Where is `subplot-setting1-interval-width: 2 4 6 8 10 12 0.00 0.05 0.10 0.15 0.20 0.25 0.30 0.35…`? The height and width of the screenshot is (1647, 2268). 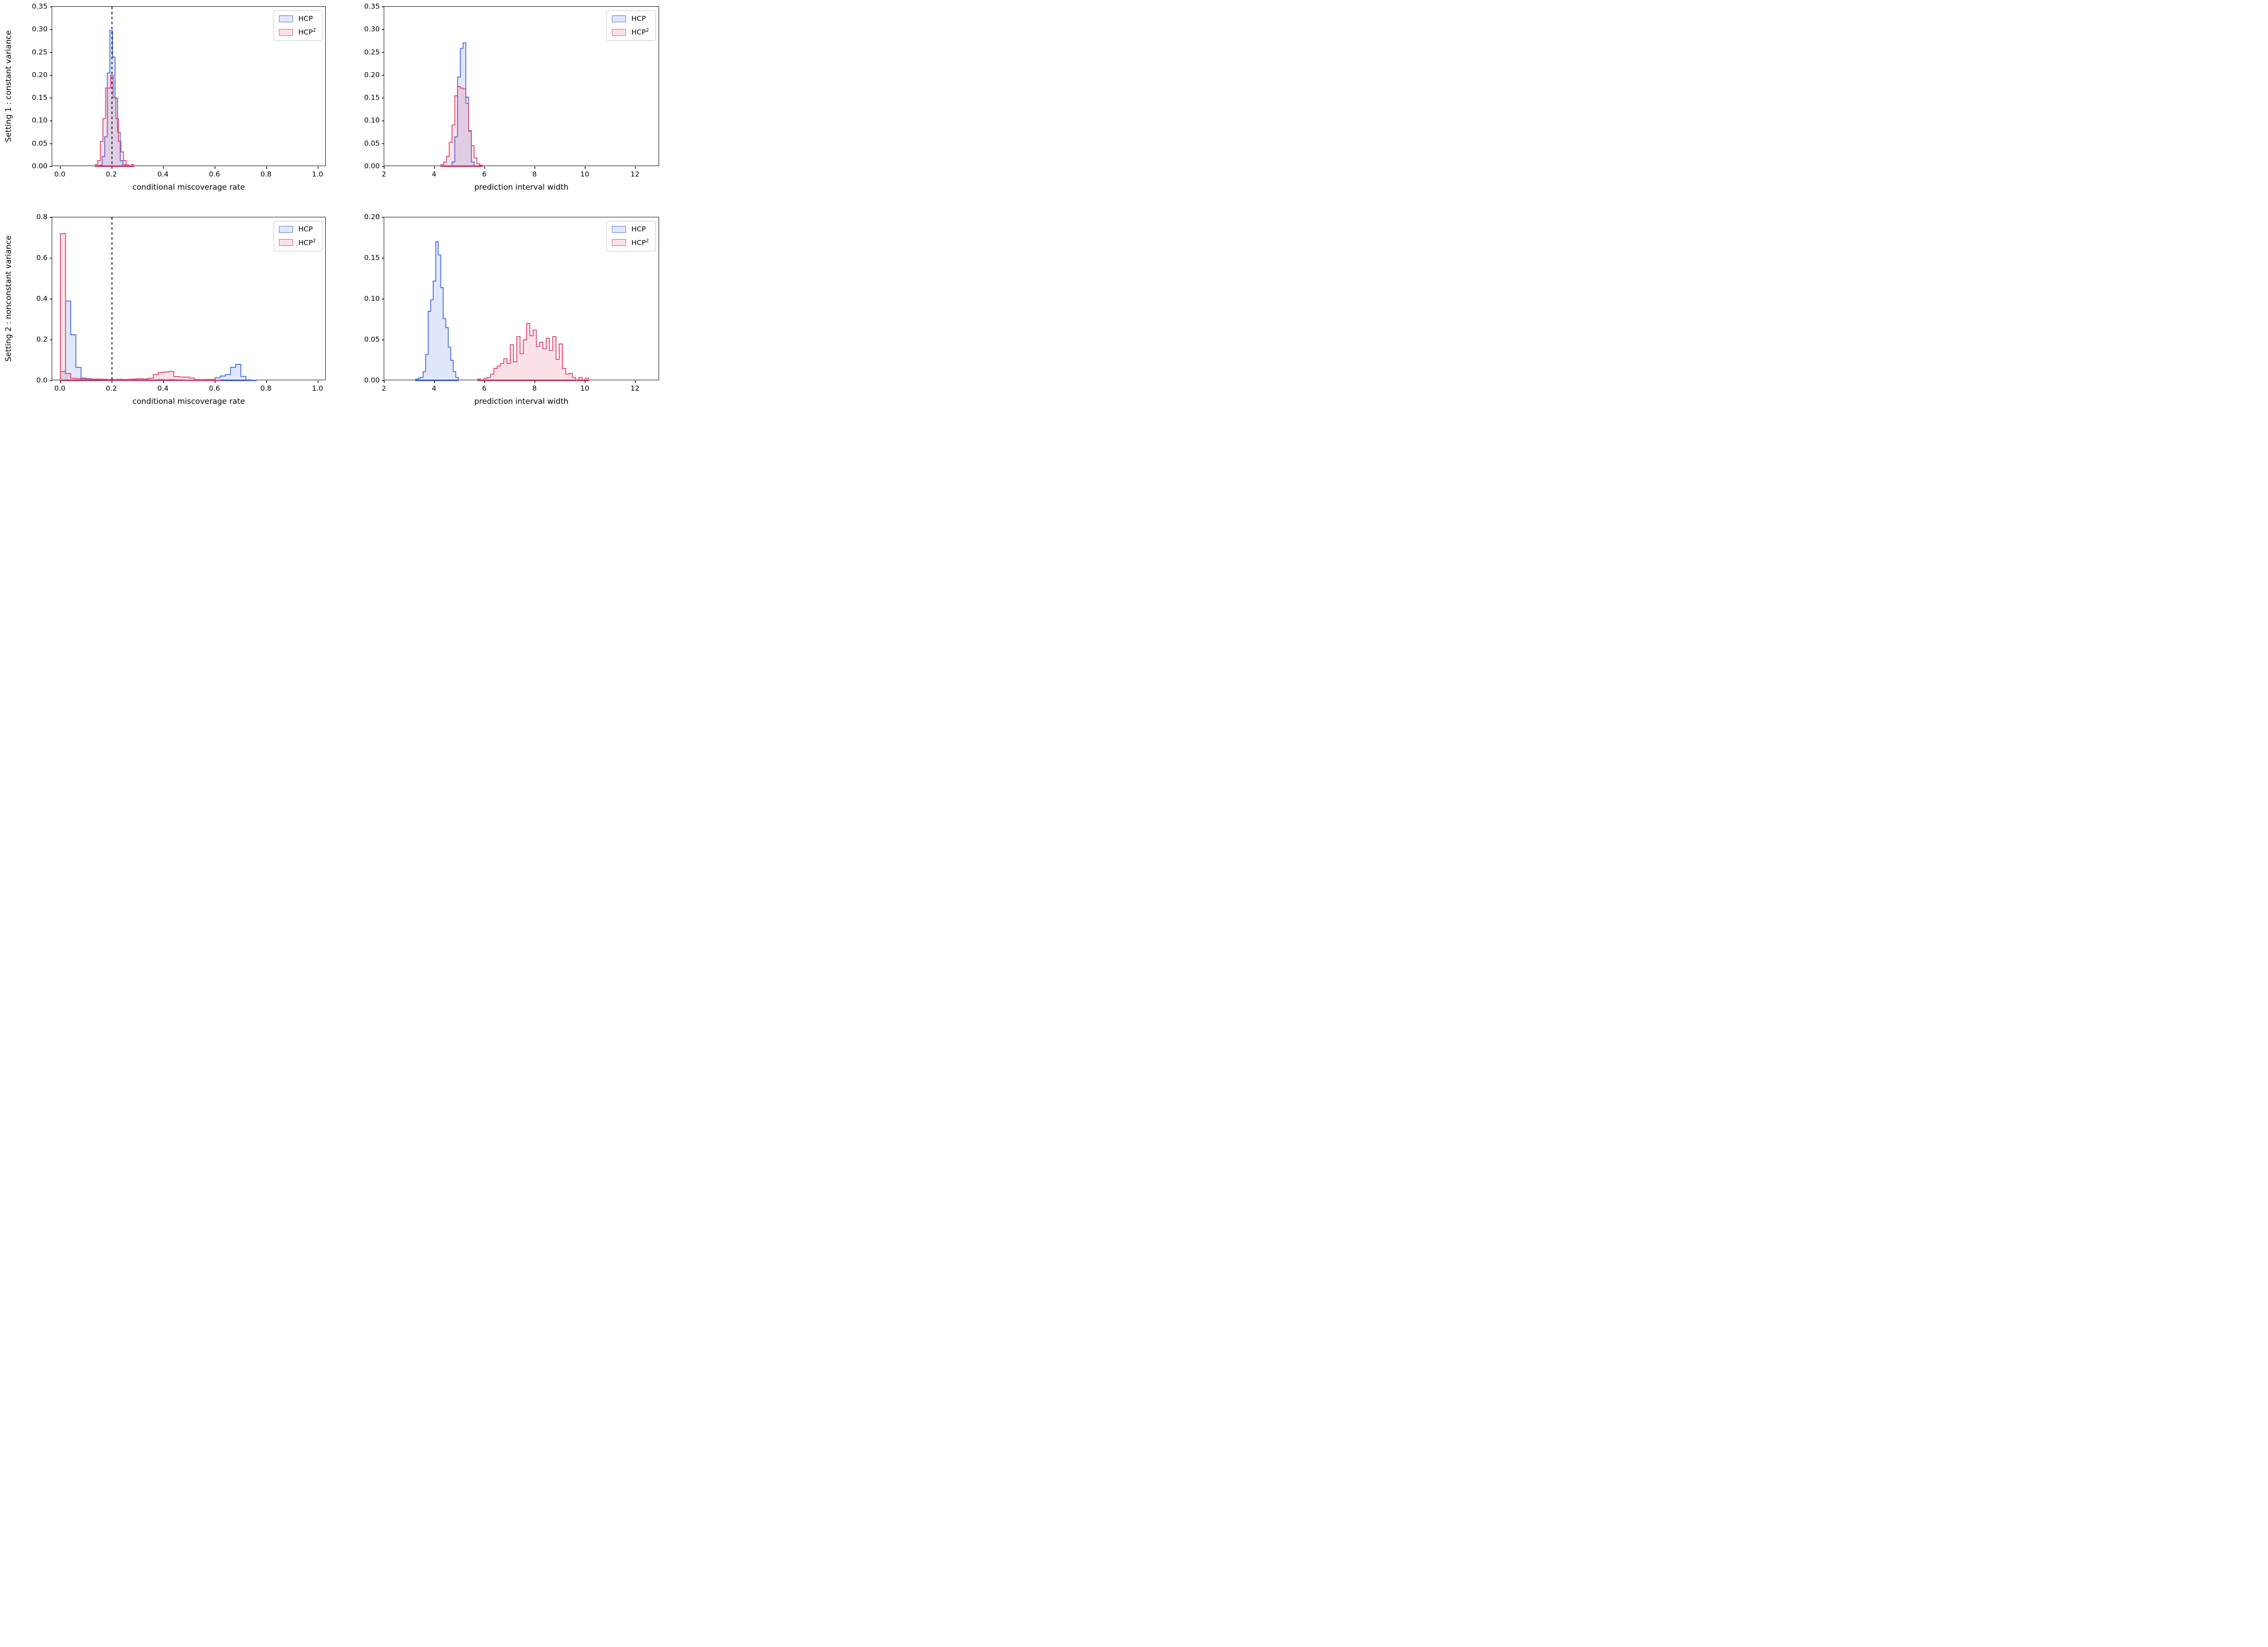
subplot-setting1-interval-width: 2 4 6 8 10 12 0.00 0.05 0.10 0.15 0.20 0.25 0.30 0.35… is located at coordinates (512, 97).